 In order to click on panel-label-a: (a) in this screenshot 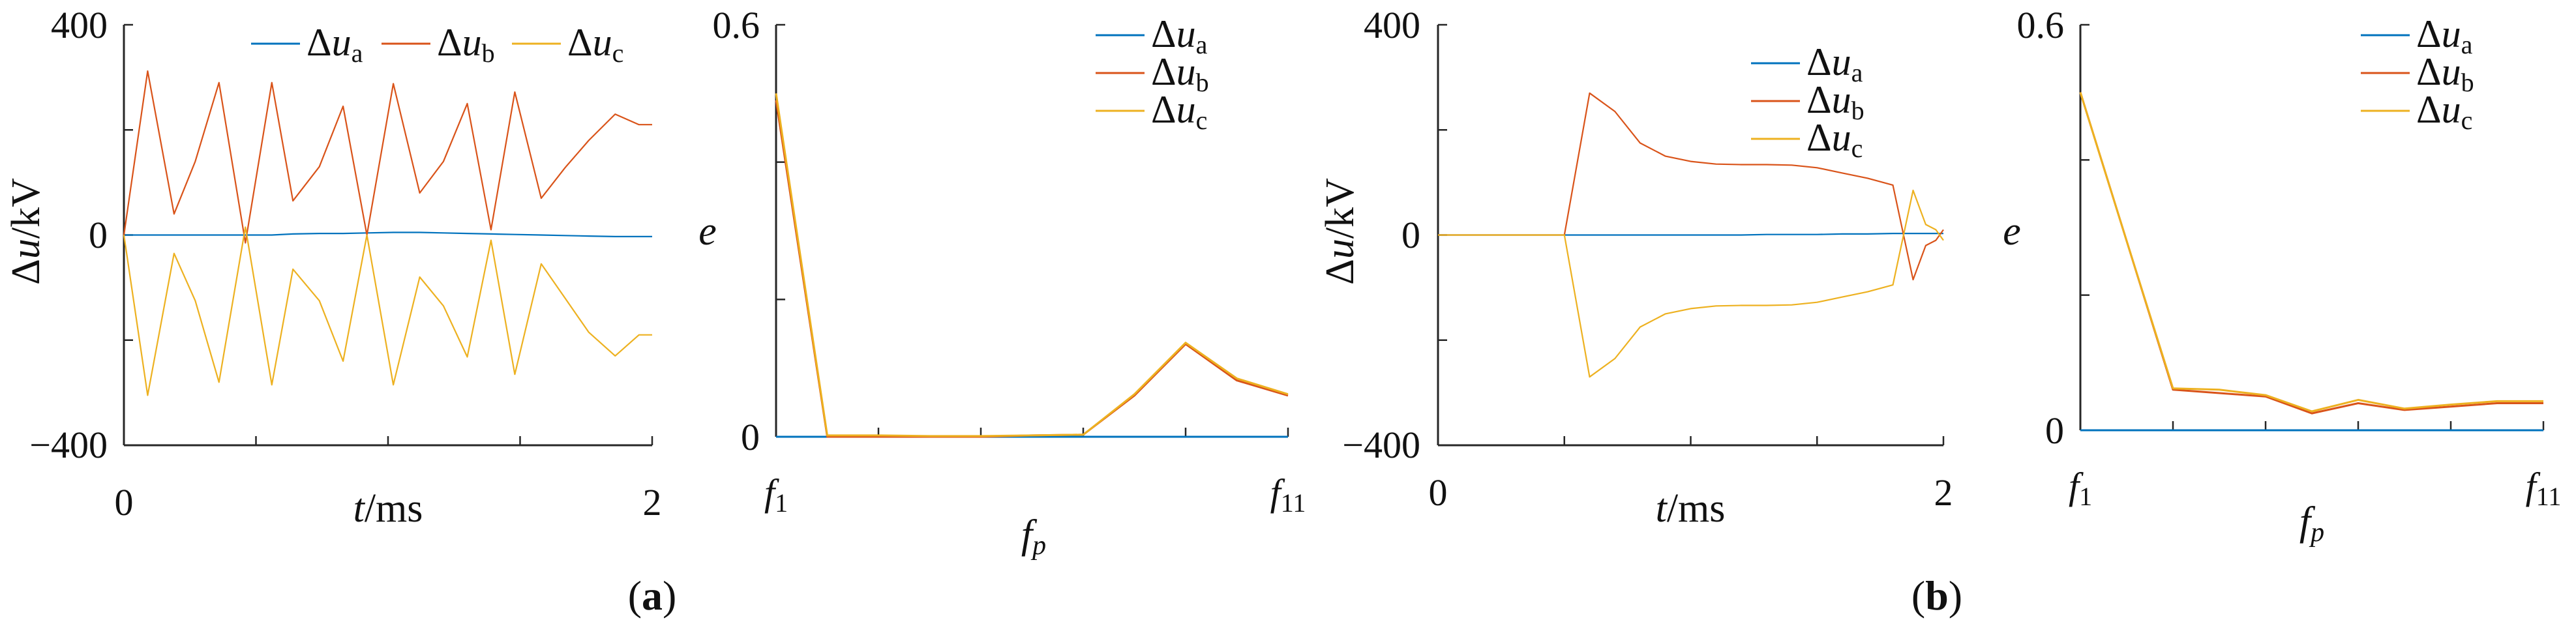, I will do `click(652, 595)`.